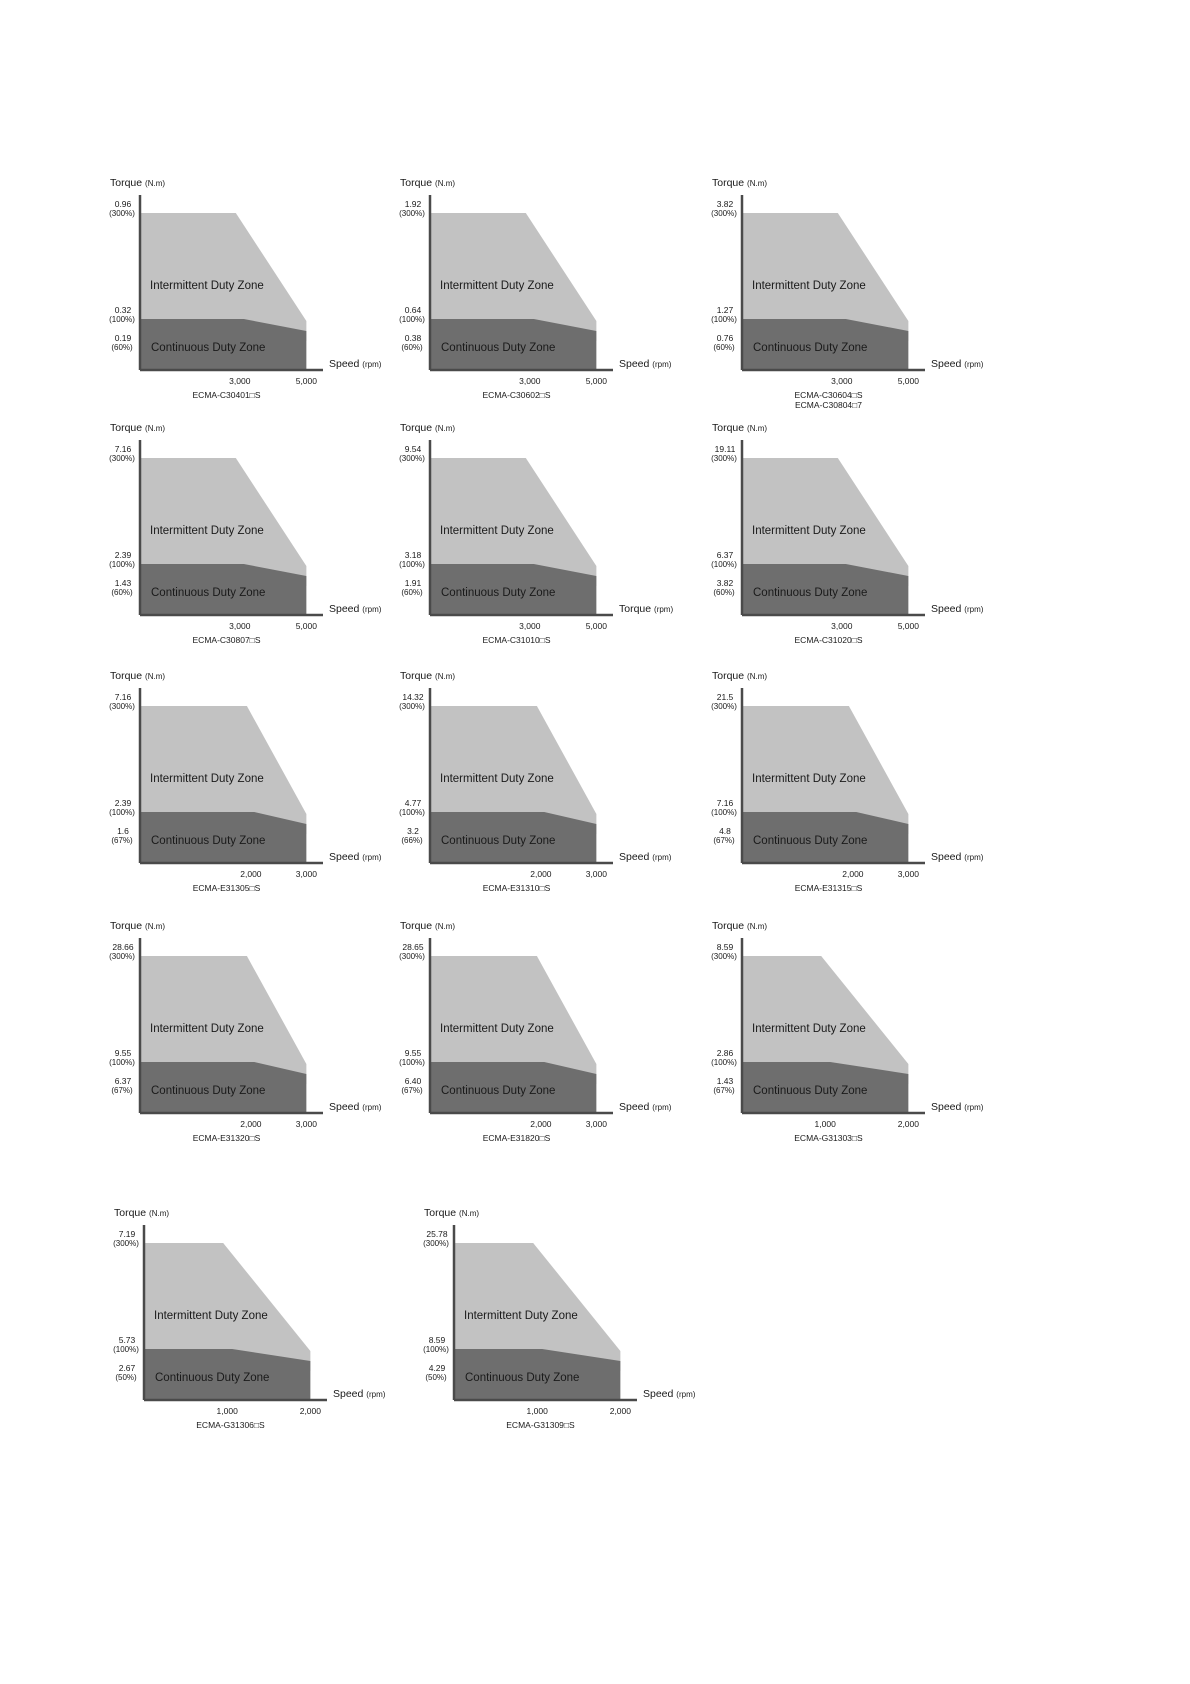  What do you see at coordinates (437, 1368) in the screenshot?
I see `y-tick-low-value: 4.29` at bounding box center [437, 1368].